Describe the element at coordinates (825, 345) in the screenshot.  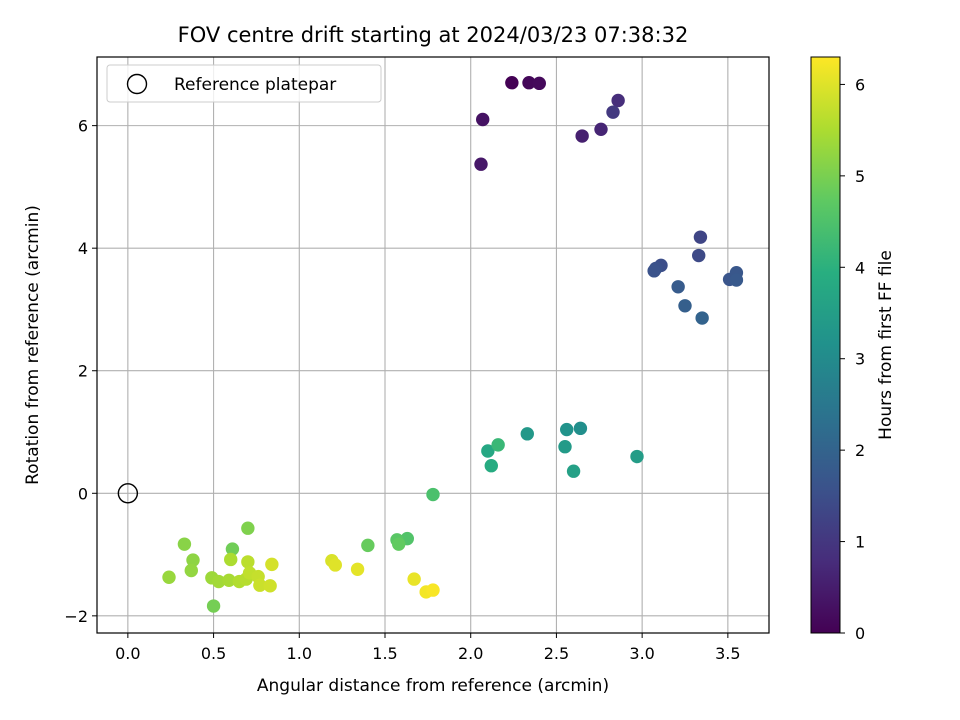
I see `colorbar-gradient` at that location.